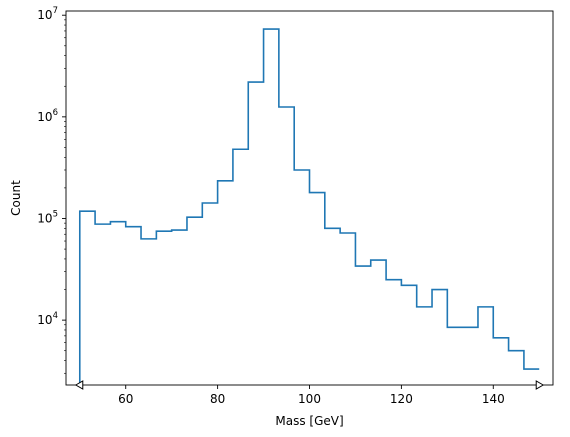 This screenshot has width=570, height=437. What do you see at coordinates (47, 116) in the screenshot?
I see `y-tick-label-6: 10⁶` at bounding box center [47, 116].